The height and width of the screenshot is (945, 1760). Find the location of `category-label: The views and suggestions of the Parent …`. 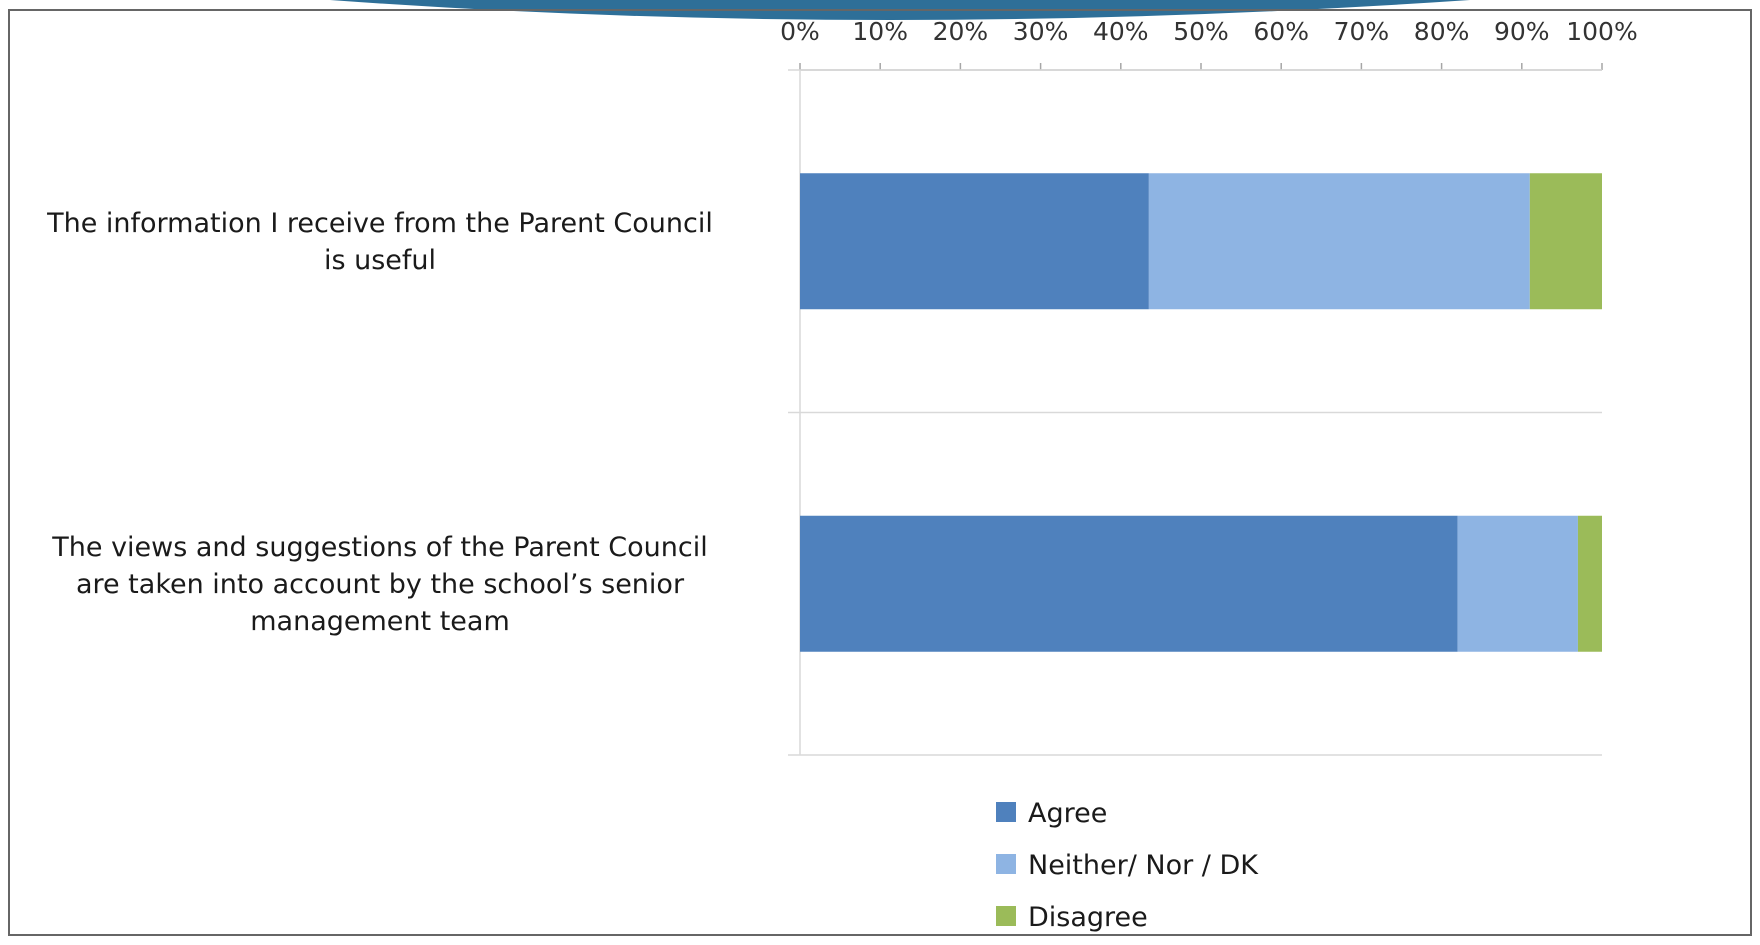

category-label: The views and suggestions of the Parent … is located at coordinates (379, 584).